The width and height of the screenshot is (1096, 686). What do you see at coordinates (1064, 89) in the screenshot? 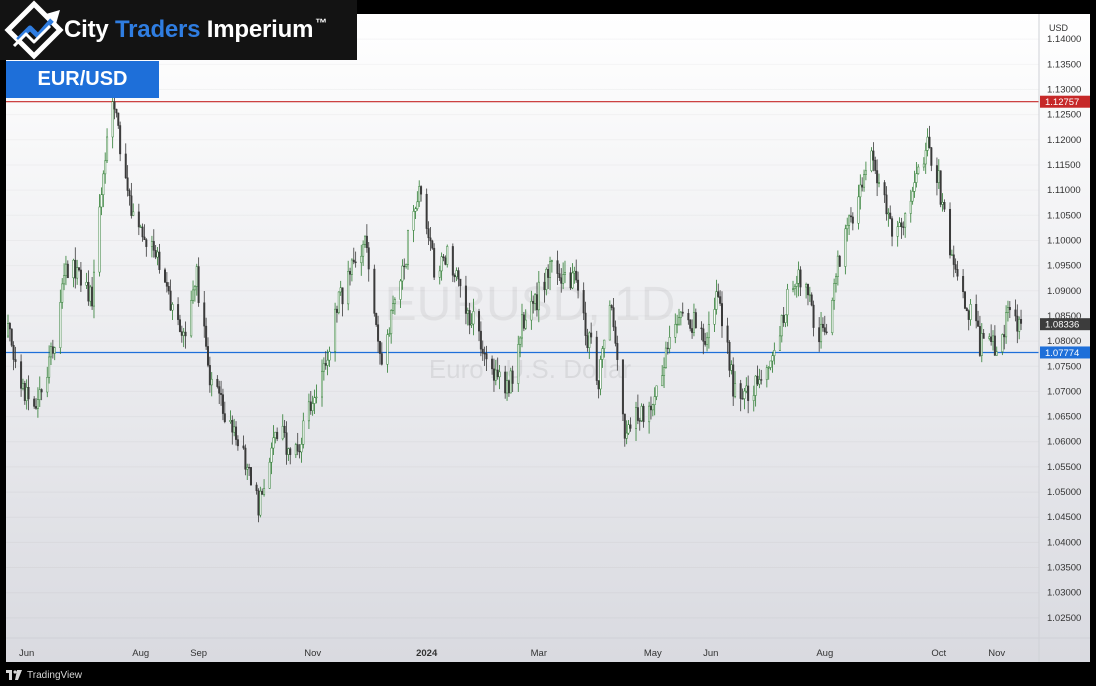
I see `y-tick-label: 1.13000` at bounding box center [1064, 89].